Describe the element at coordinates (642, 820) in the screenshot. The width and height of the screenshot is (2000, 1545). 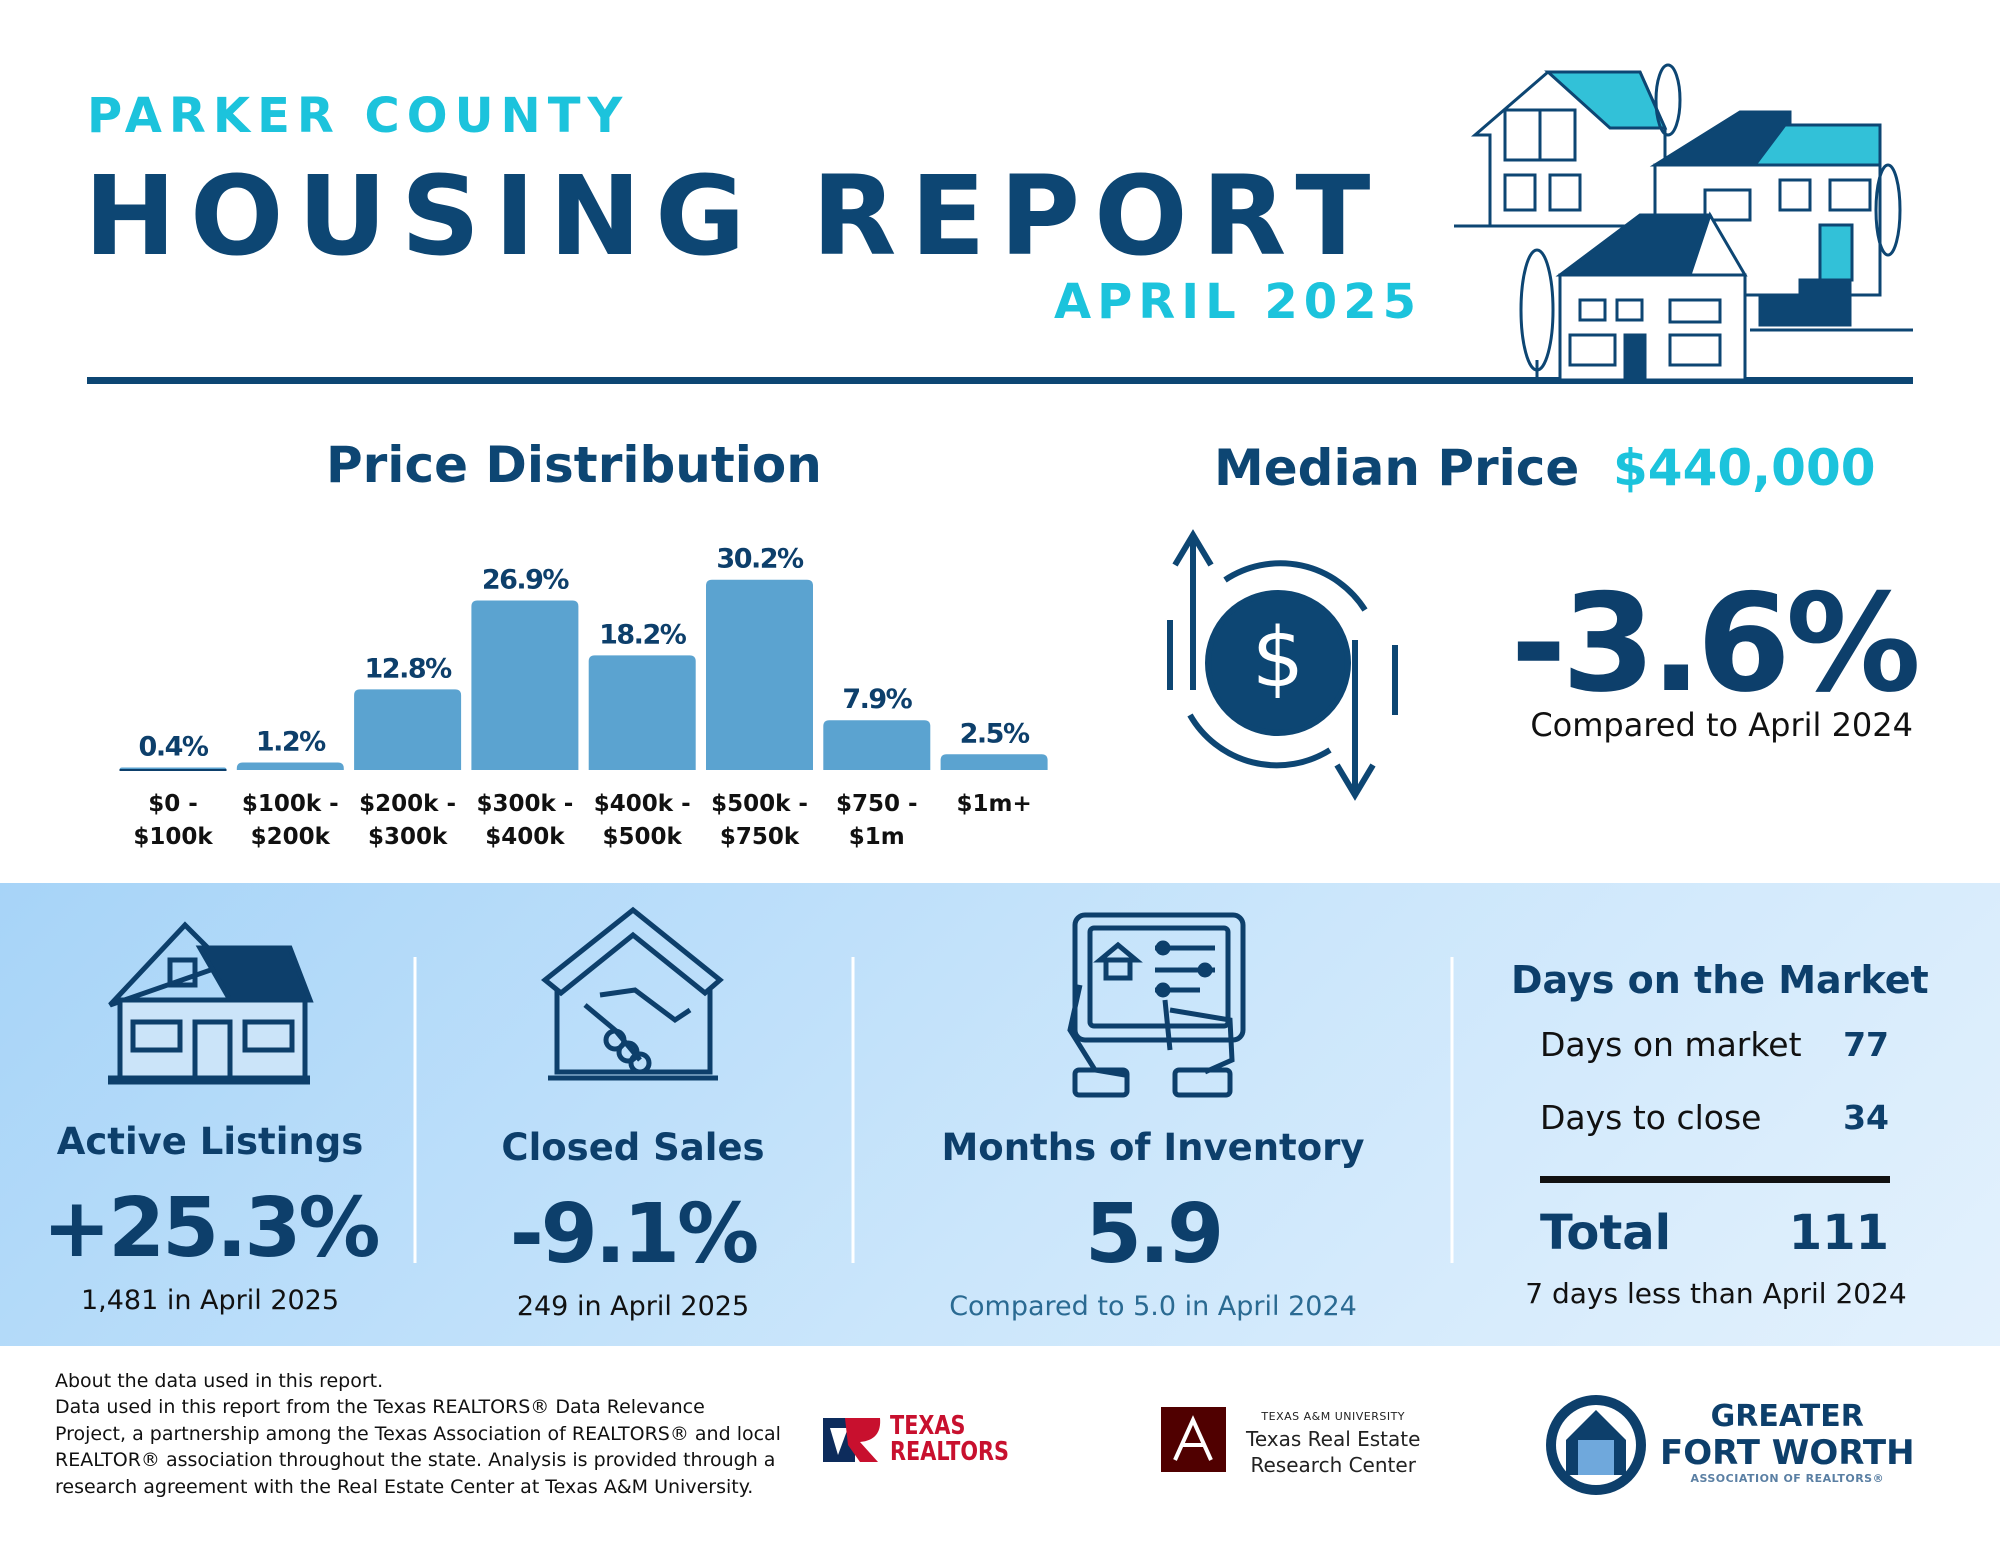
I see `category-label: $400k - $500k` at that location.